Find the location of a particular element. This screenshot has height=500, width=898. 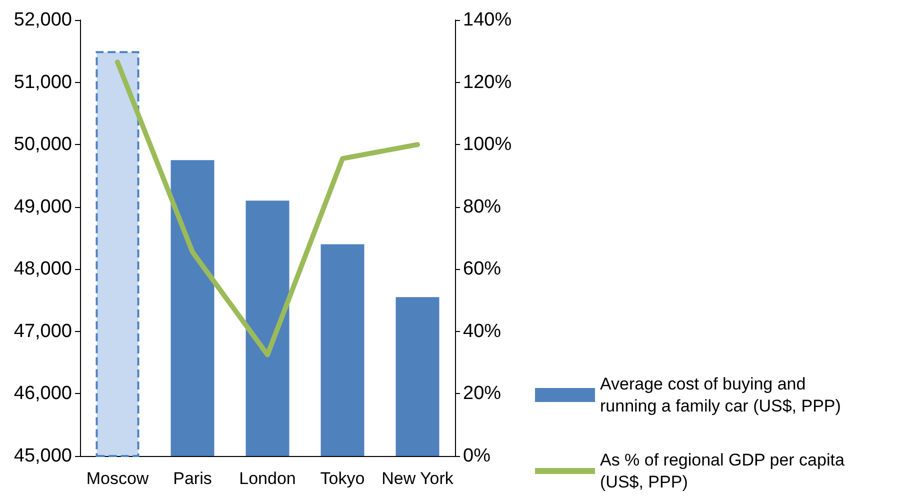

y2-tick-label: 40% is located at coordinates (482, 331).